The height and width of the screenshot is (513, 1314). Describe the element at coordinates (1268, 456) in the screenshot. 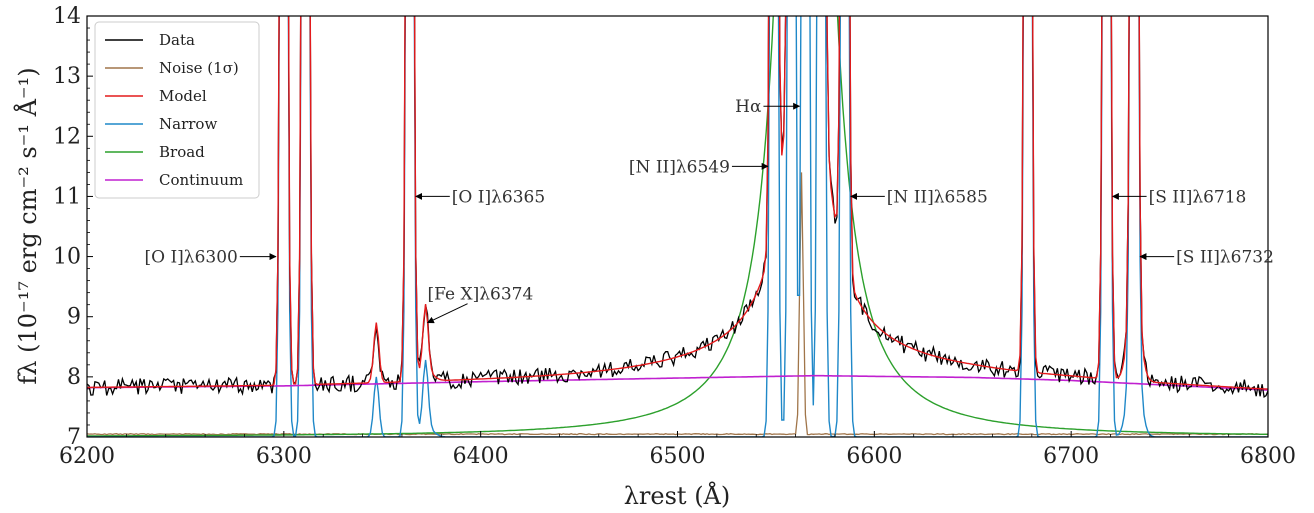

I see `x-tick-label: 6800` at that location.